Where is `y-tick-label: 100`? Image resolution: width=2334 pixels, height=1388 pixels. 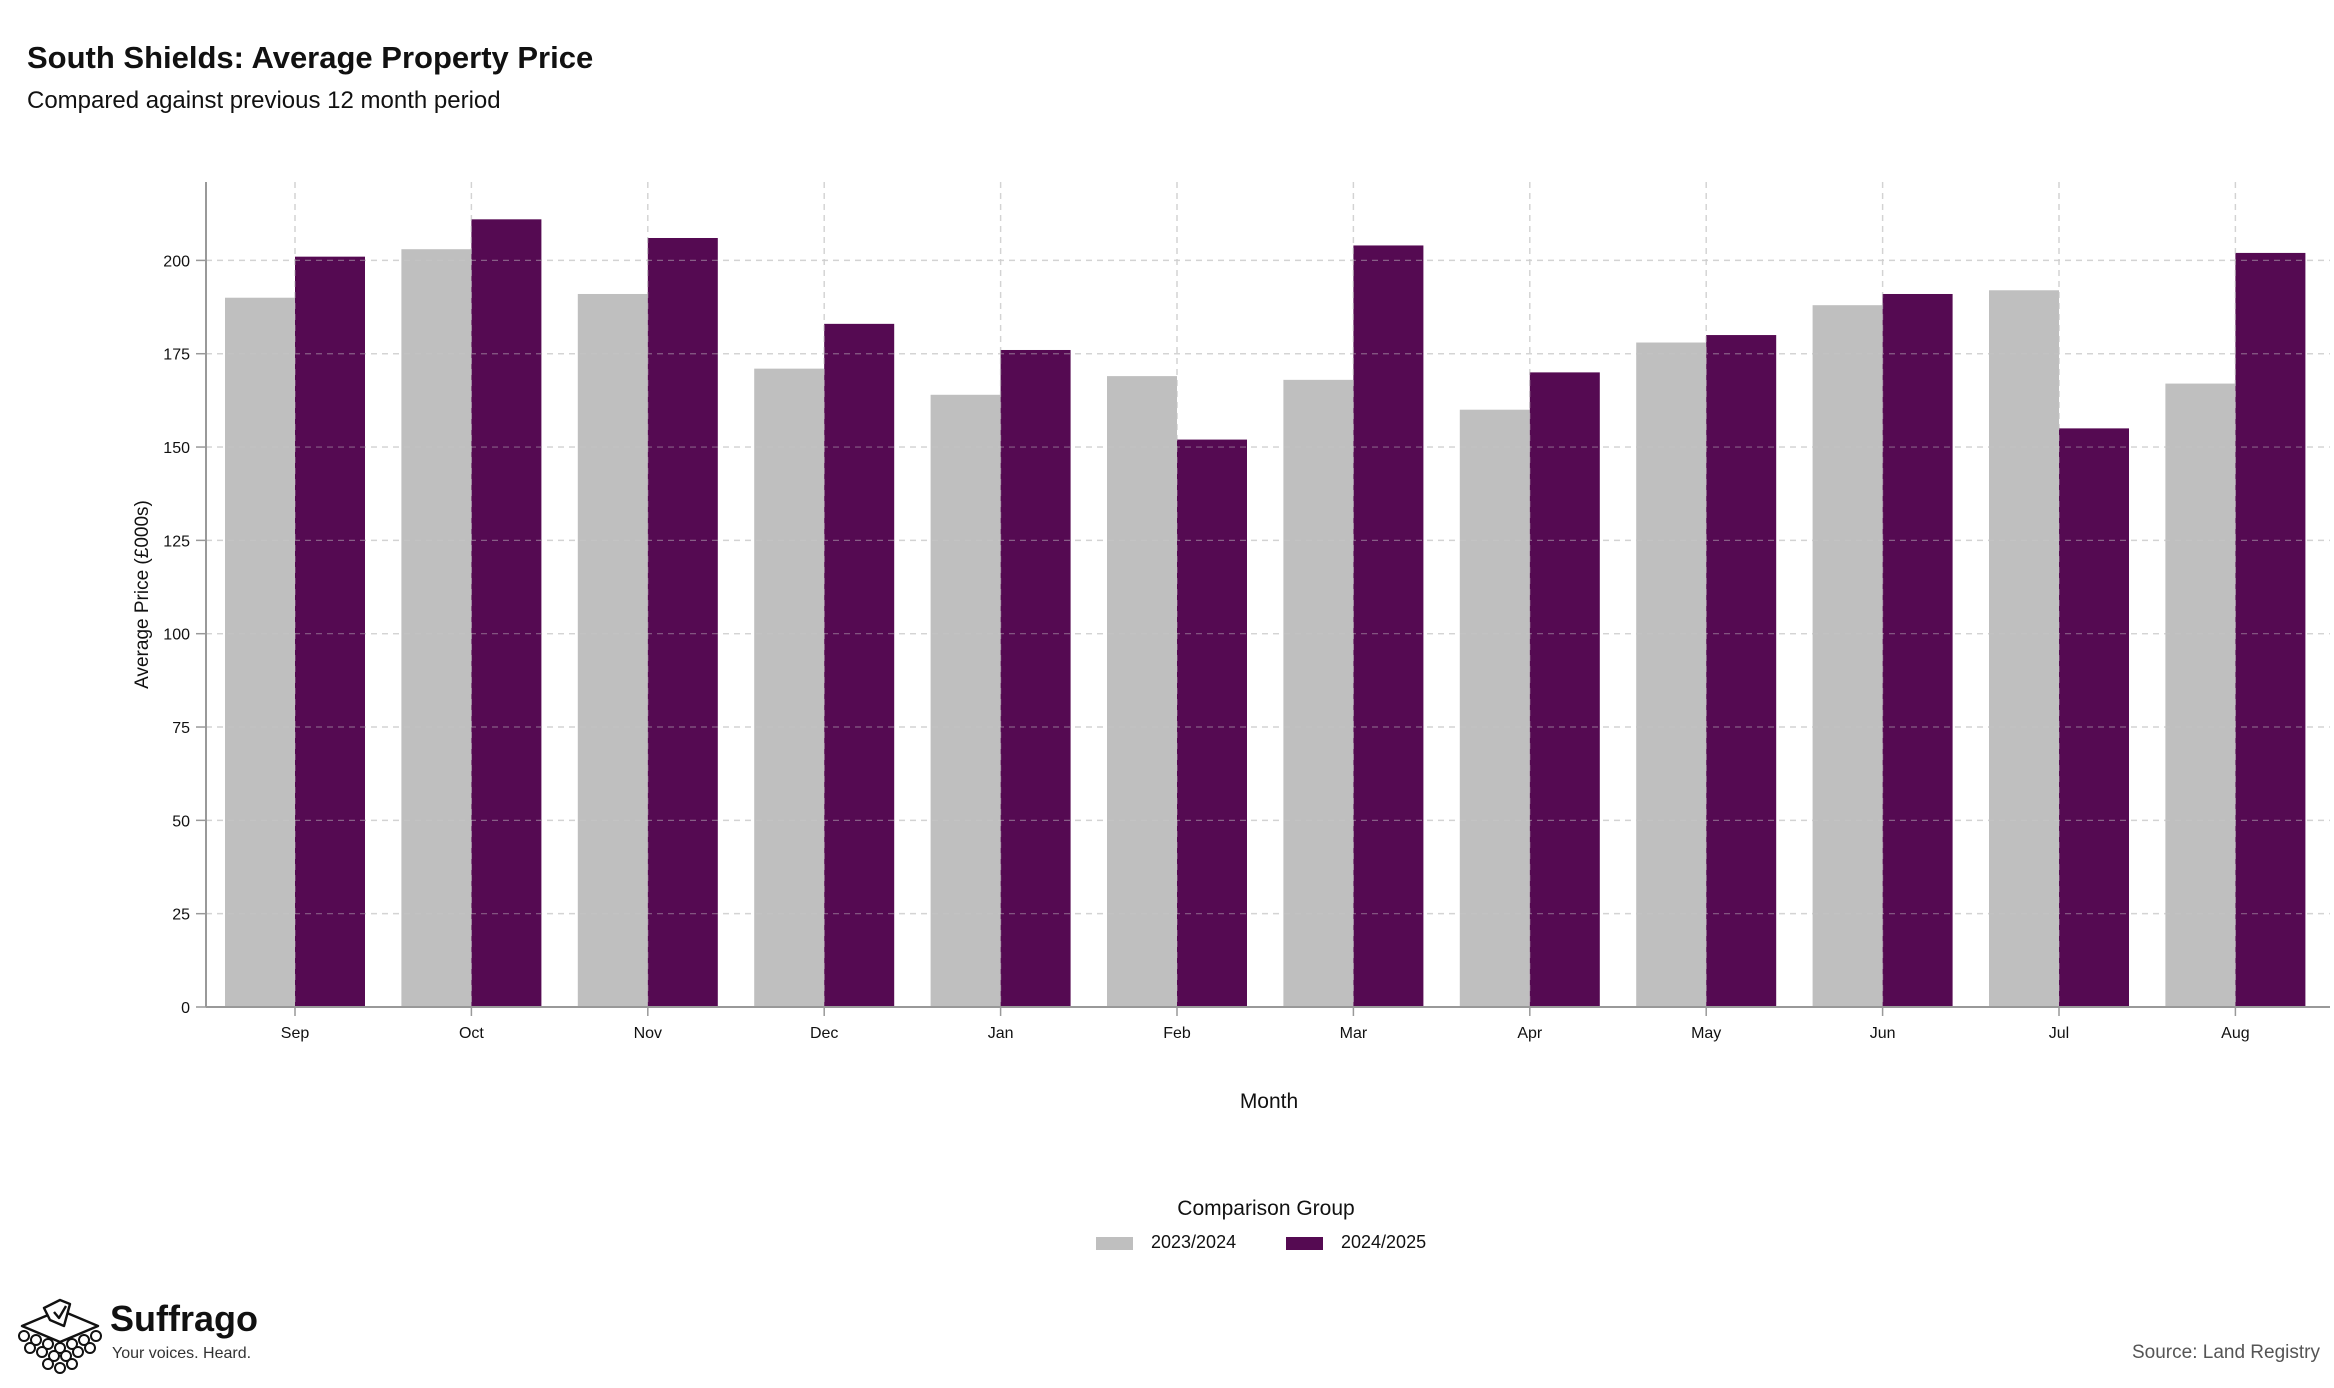
y-tick-label: 100 is located at coordinates (176, 635).